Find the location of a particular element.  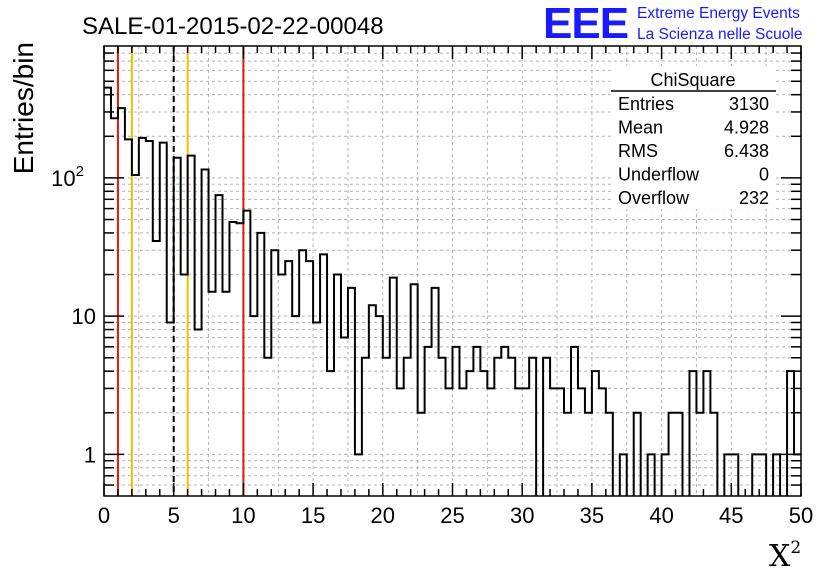

stats-title: ChiSquare is located at coordinates (692, 80).